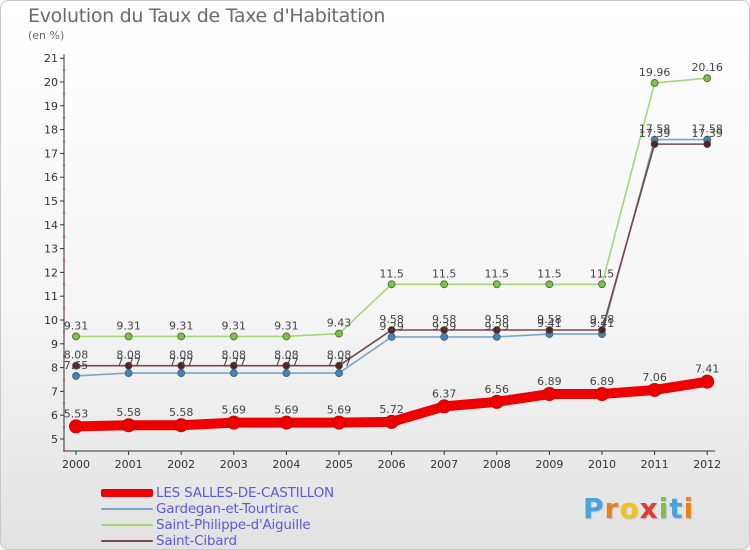 The height and width of the screenshot is (550, 750). I want to click on data-label-series-2: 20.16, so click(707, 67).